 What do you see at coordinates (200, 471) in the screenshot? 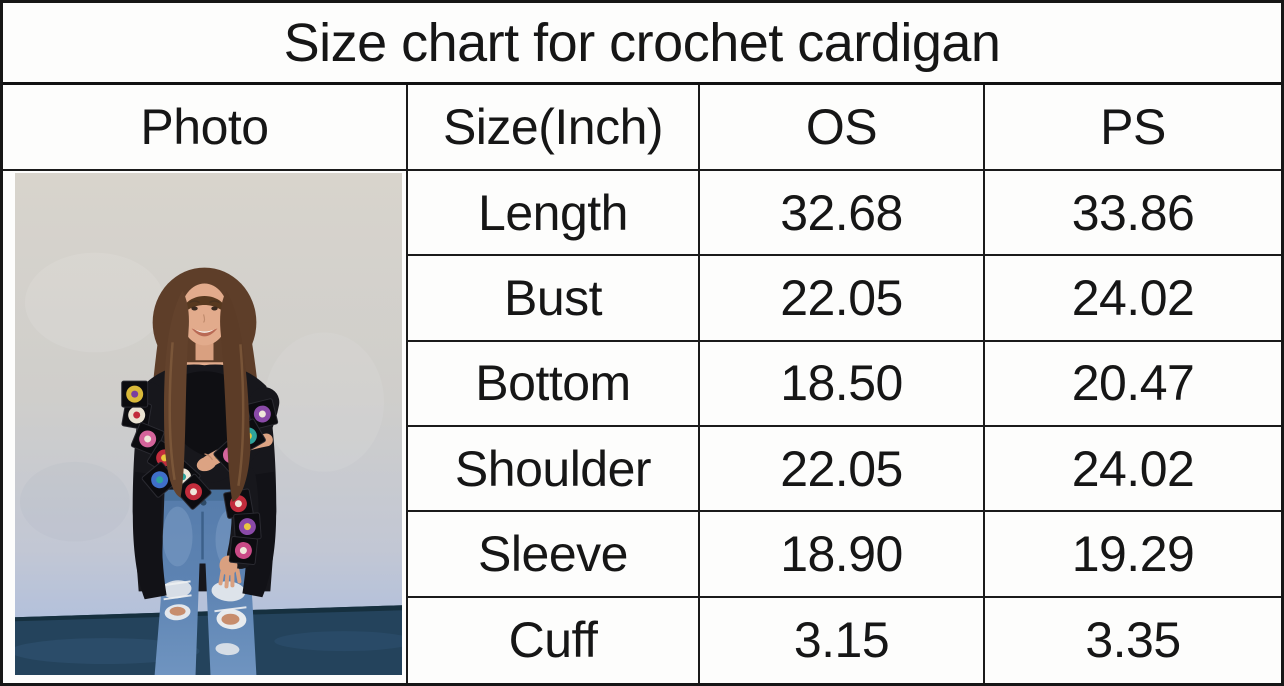
I see `model` at bounding box center [200, 471].